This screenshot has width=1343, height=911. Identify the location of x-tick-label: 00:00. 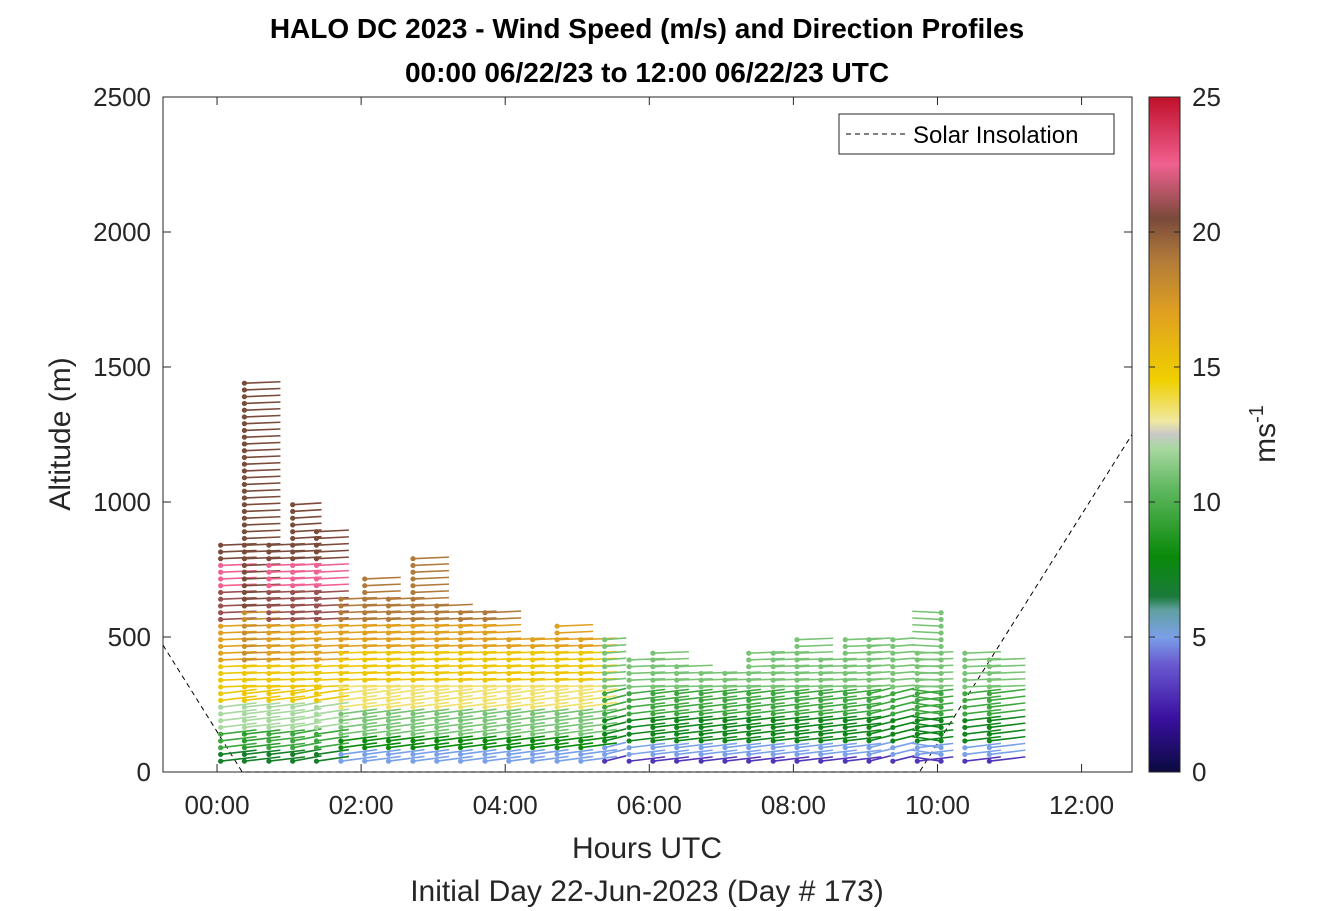
(216, 805).